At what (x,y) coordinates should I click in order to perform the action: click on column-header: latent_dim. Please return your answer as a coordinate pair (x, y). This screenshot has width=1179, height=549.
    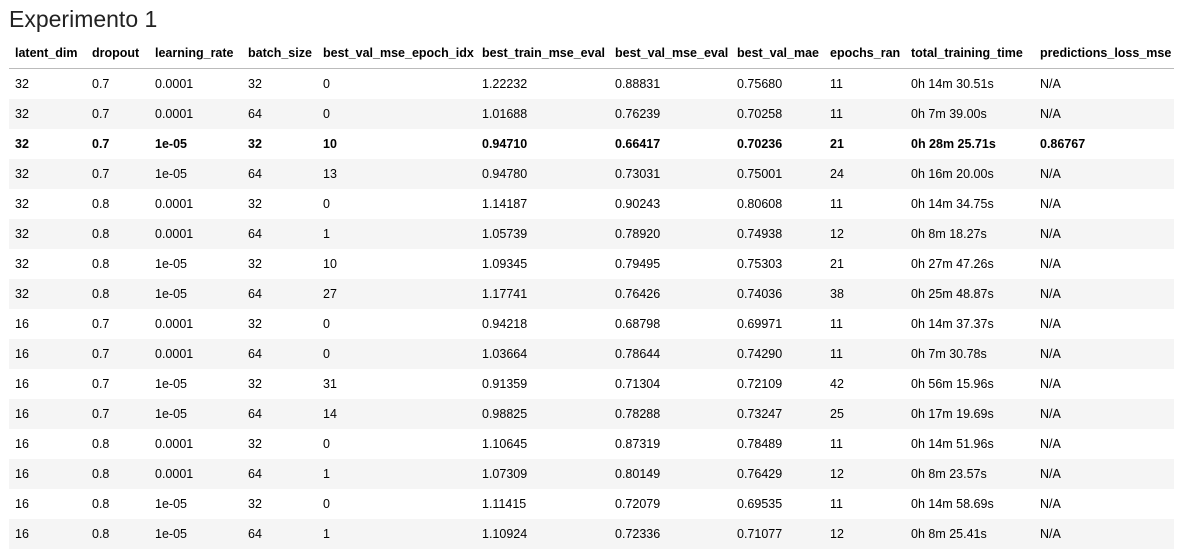
    Looking at the image, I should click on (47, 53).